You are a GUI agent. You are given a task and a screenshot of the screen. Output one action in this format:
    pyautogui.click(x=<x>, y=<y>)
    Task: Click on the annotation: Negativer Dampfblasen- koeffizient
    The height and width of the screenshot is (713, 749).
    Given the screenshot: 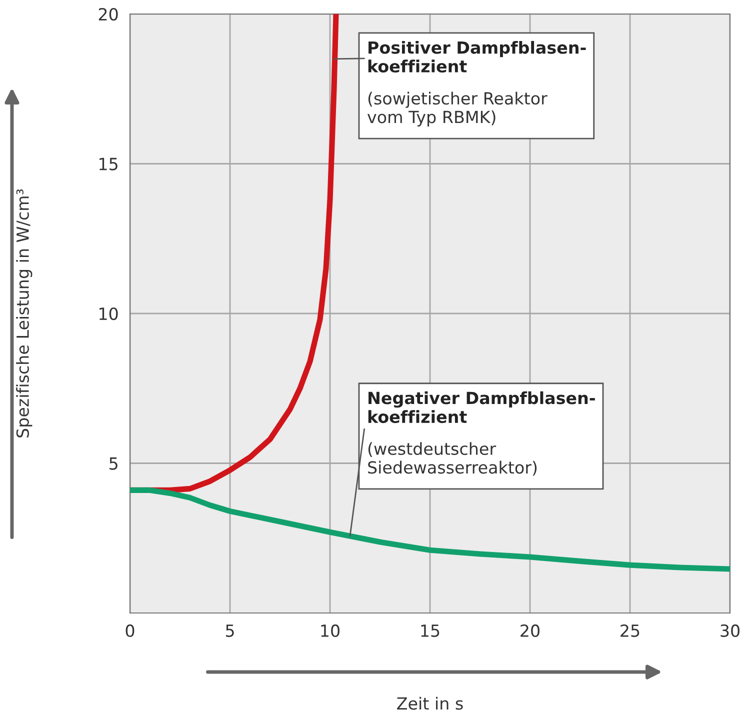 What is the action you would take?
    pyautogui.click(x=481, y=407)
    